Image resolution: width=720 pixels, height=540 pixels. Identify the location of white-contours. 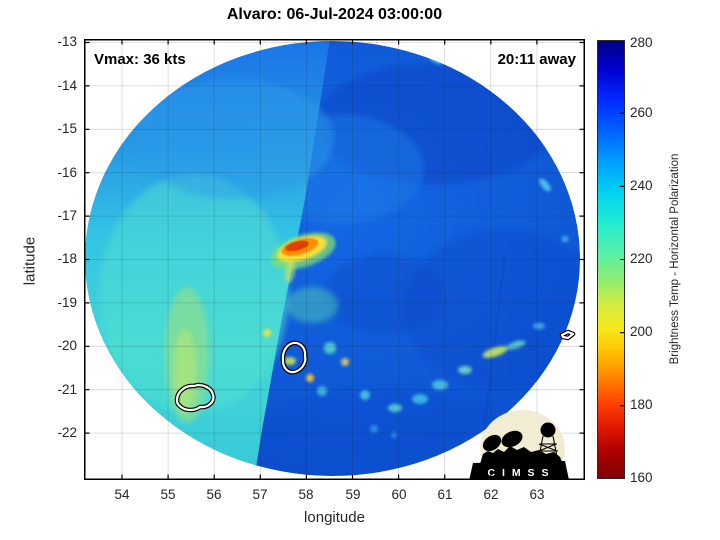
(375, 371).